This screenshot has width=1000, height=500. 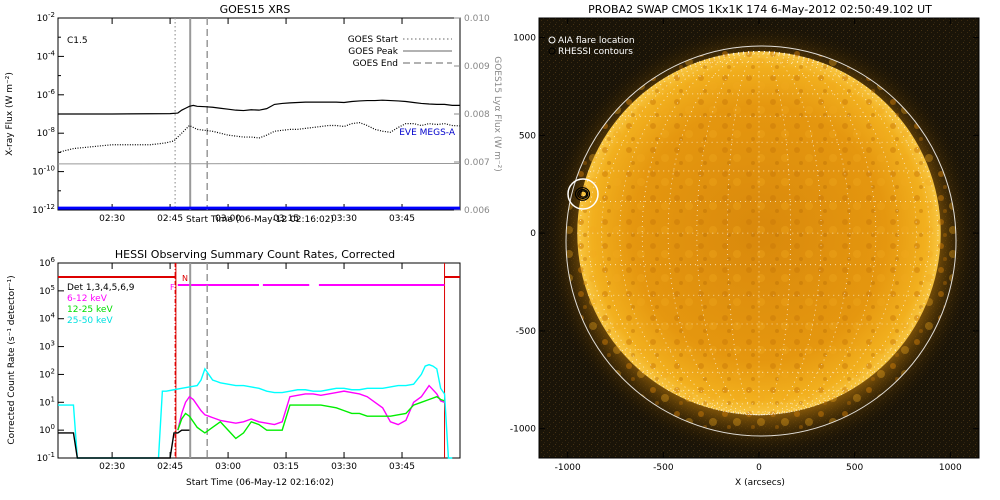 I want to click on hessi-series-6-12-keV, so click(x=311, y=407).